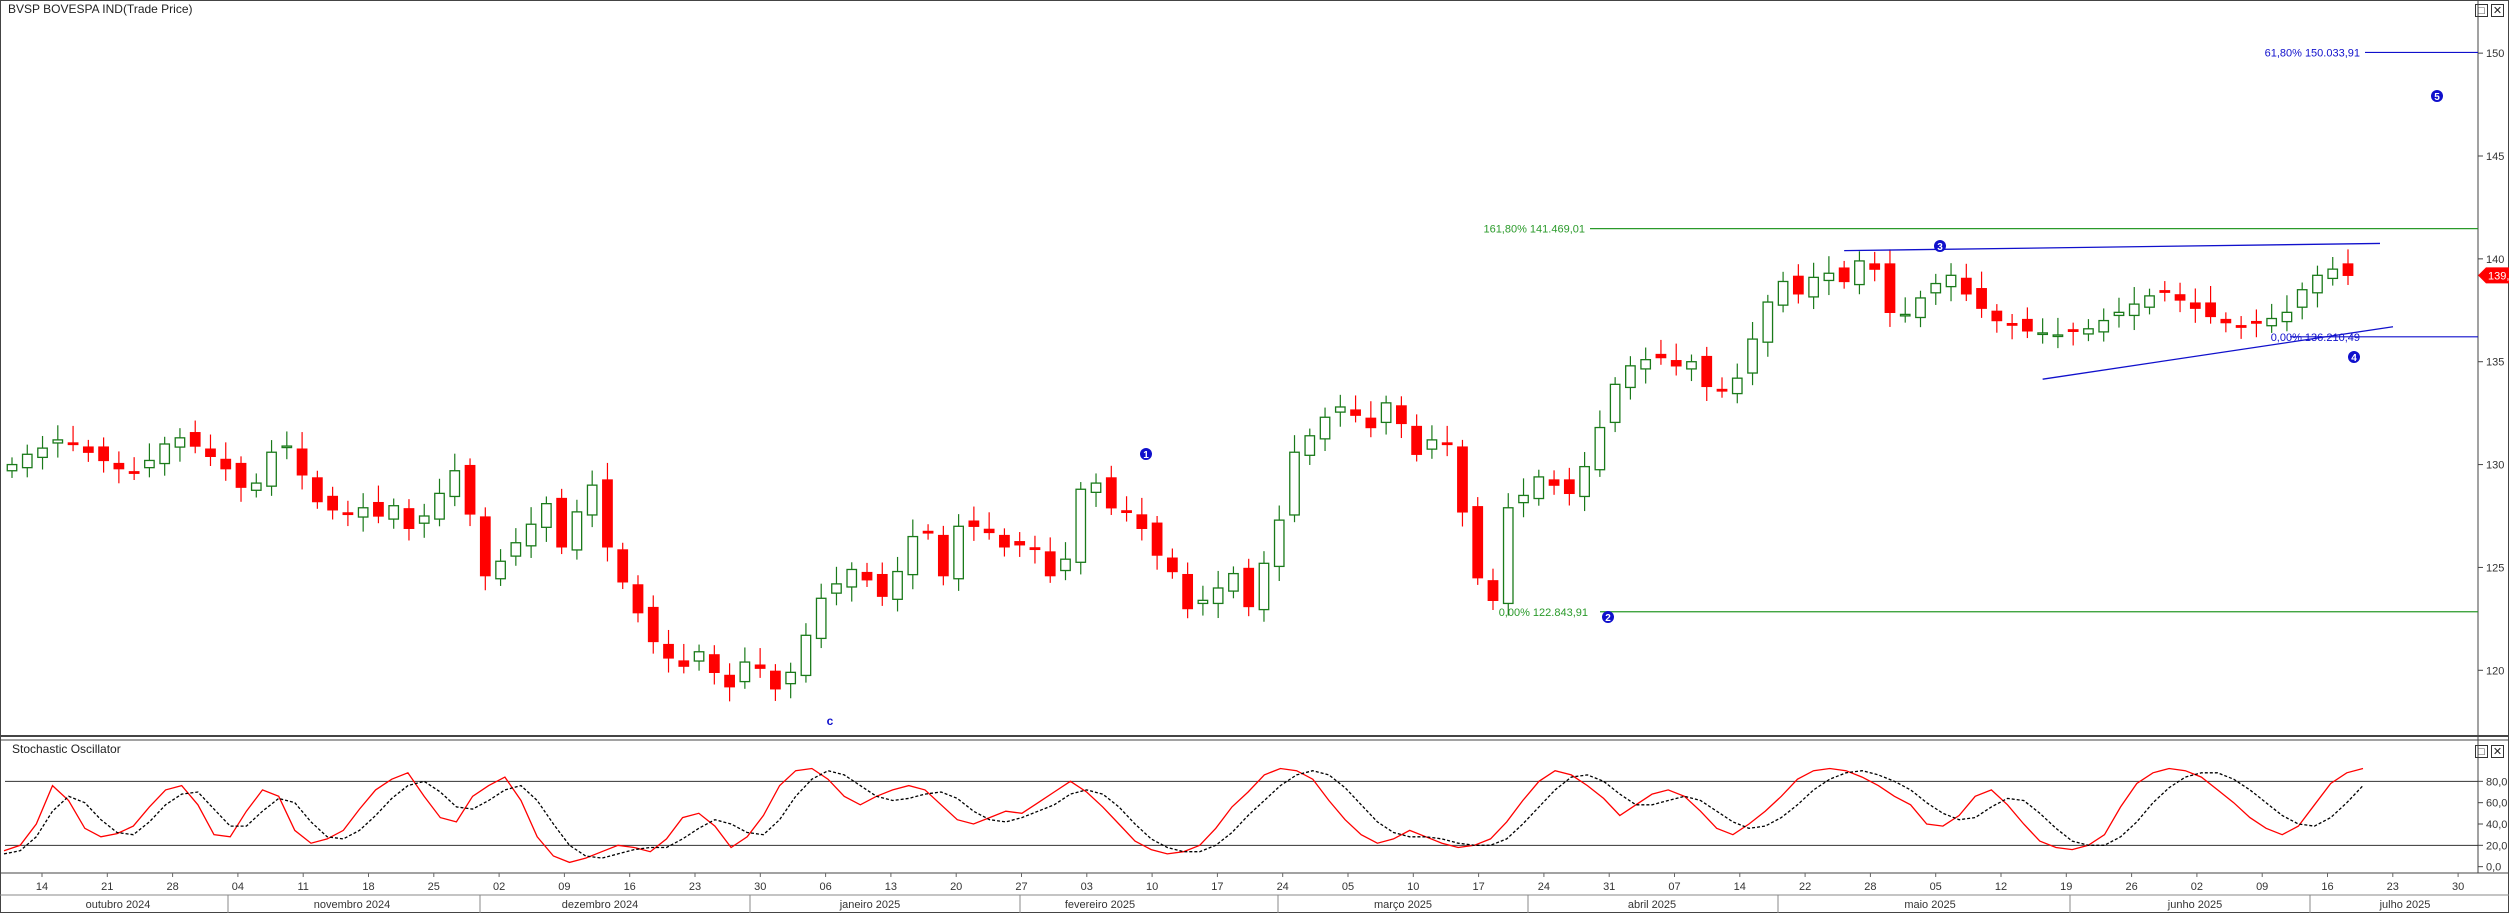 The image size is (2509, 913). I want to click on oscillator-title: Stochastic Oscillator, so click(66, 749).